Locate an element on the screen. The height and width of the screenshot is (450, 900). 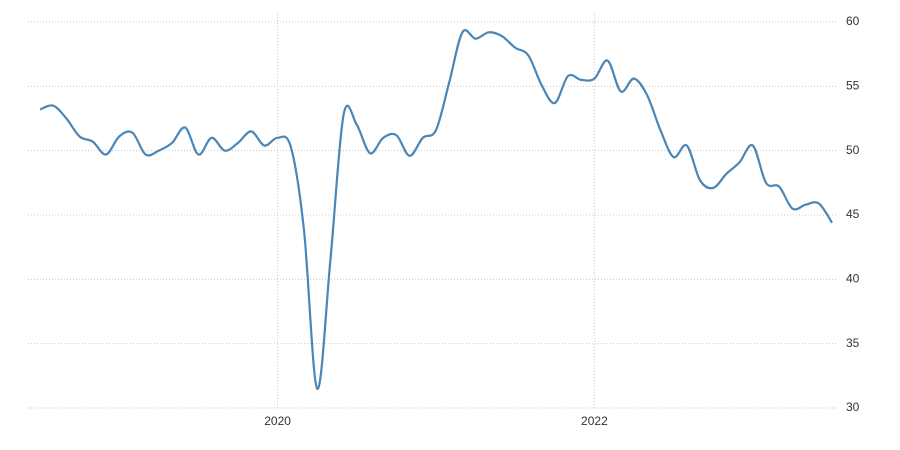
x-tick-label: 2022 is located at coordinates (594, 421).